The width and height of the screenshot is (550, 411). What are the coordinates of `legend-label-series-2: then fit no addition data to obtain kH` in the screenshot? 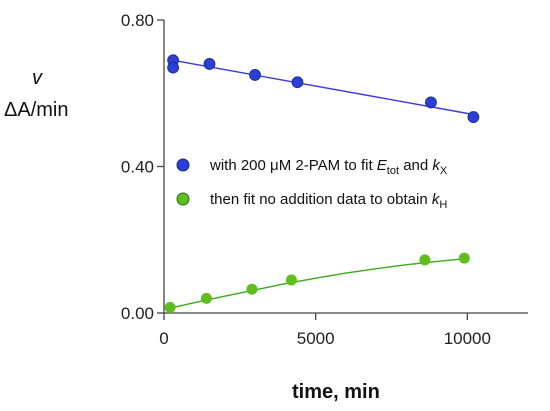 It's located at (328, 201).